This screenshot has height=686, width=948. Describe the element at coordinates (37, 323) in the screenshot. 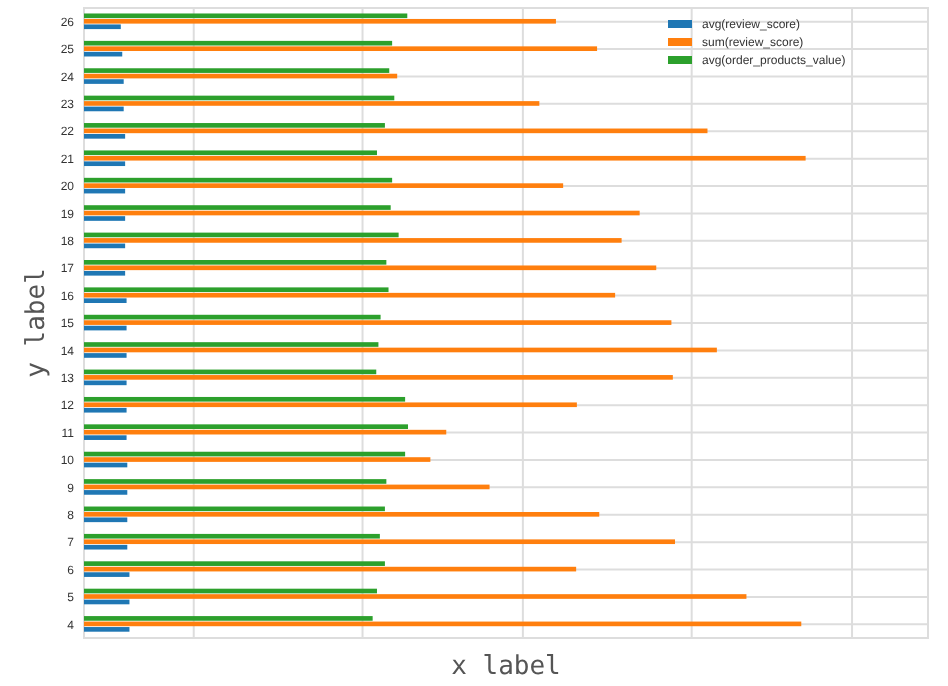

I see `y-axis-title: y label` at that location.